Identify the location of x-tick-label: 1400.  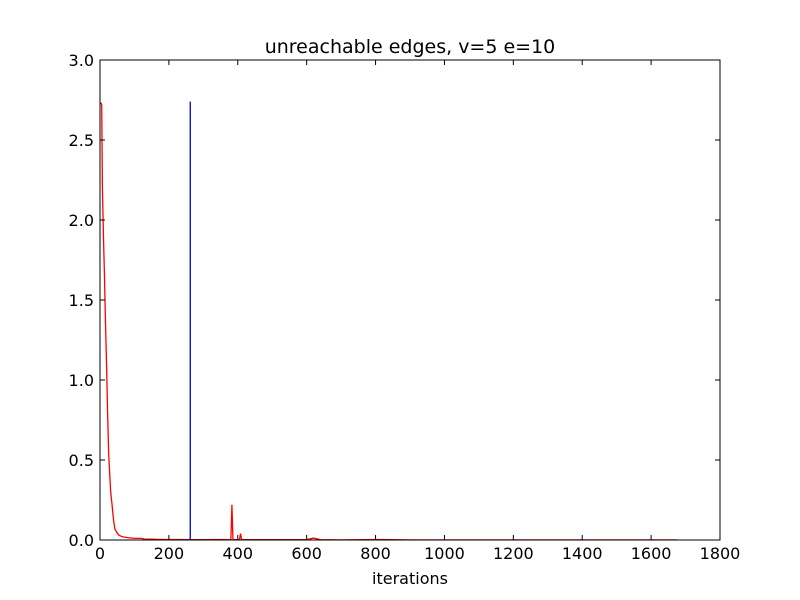
(582, 553).